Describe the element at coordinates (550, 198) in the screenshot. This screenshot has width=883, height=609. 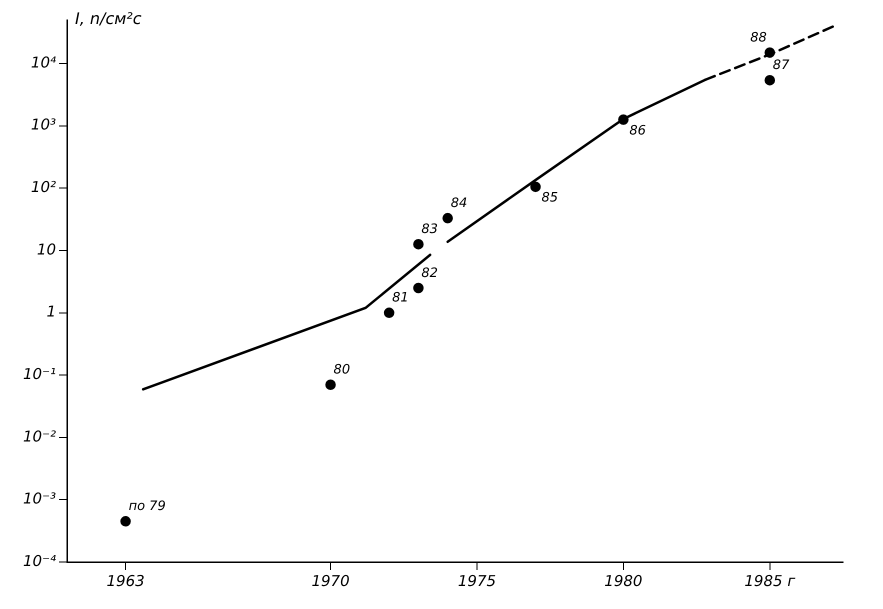
I see `annotation: 85` at that location.